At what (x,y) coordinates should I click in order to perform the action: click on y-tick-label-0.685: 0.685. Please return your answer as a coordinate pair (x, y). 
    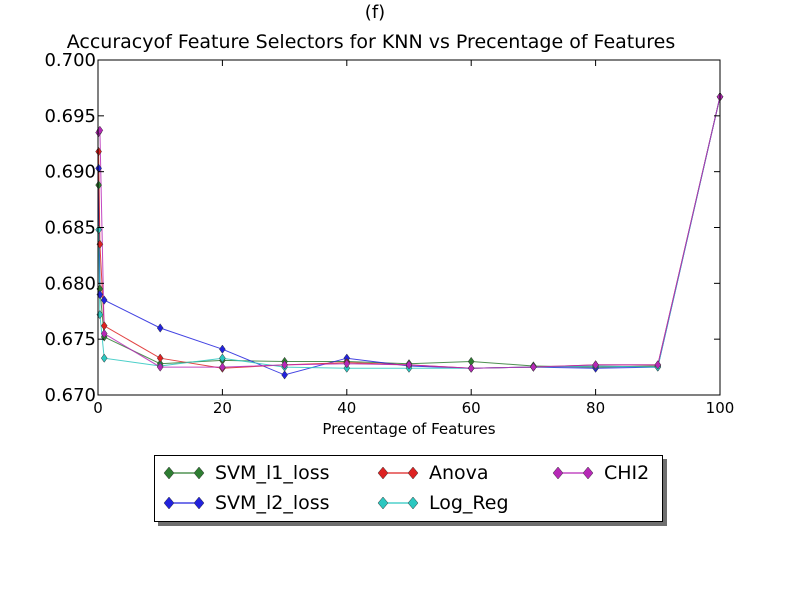
    Looking at the image, I should click on (70, 228).